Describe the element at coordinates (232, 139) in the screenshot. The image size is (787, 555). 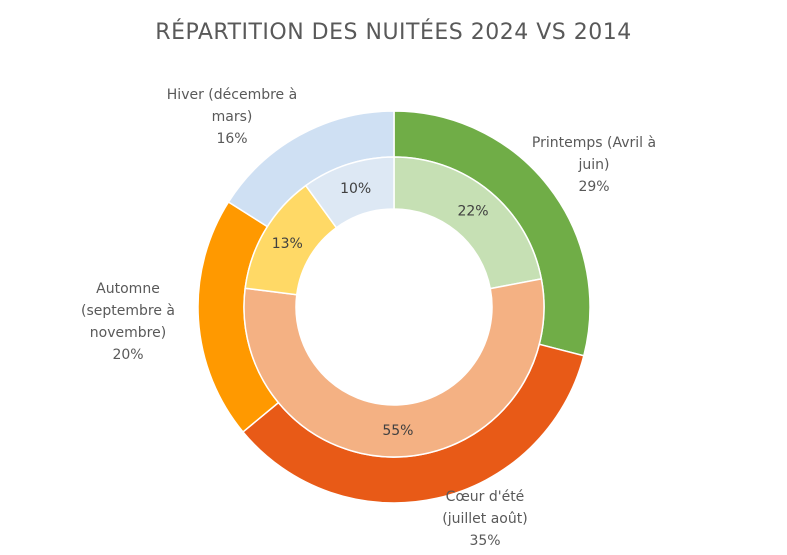
I see `data-label: 16%` at that location.